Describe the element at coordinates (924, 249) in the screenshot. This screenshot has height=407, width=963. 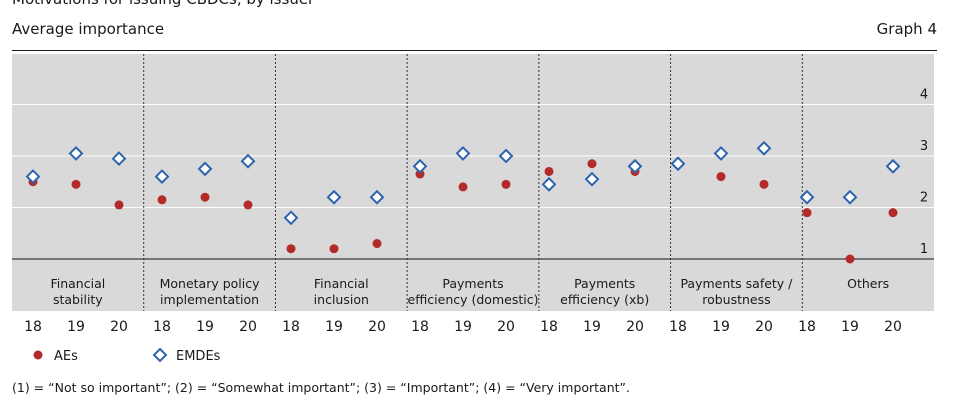
I see `y-tick-label: 1` at that location.